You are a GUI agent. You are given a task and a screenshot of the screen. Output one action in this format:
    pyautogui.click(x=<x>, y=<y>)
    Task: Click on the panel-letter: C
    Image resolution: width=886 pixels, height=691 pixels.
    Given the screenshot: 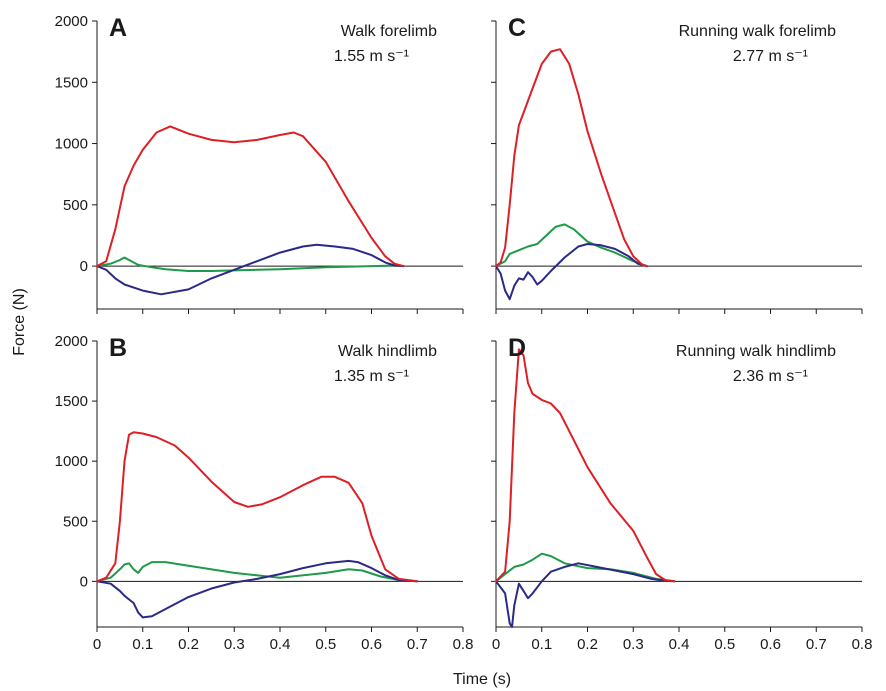 What is the action you would take?
    pyautogui.click(x=517, y=28)
    